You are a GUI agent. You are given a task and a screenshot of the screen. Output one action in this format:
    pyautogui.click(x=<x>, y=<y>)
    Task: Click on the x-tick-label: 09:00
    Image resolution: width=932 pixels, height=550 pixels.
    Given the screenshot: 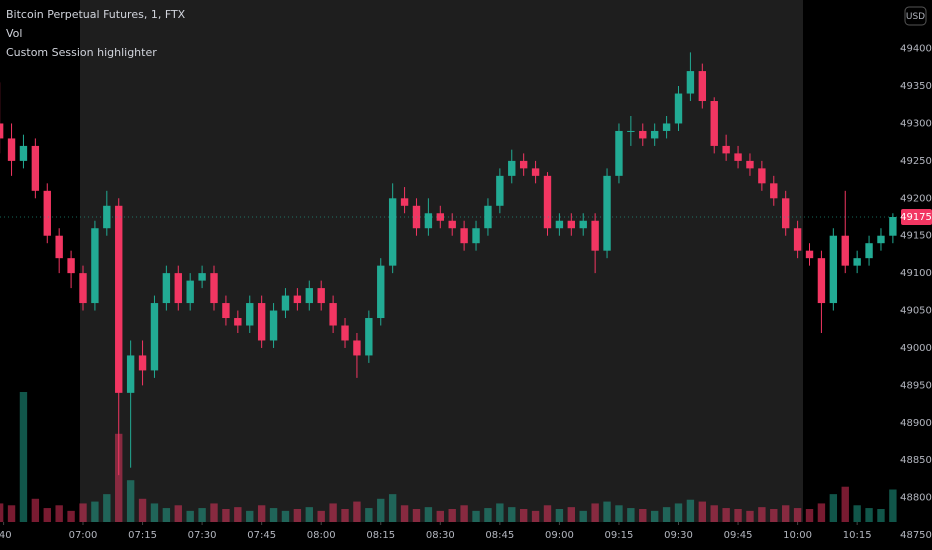 What is the action you would take?
    pyautogui.click(x=559, y=535)
    